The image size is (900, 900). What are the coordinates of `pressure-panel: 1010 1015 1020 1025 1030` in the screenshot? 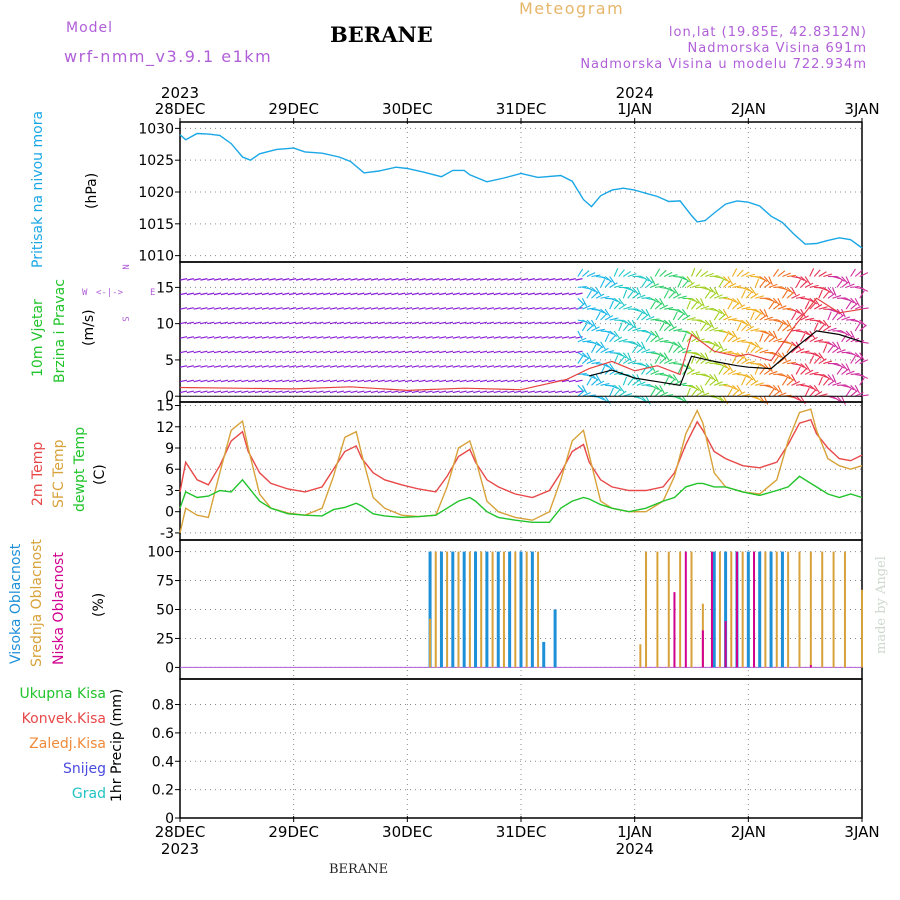 It's located at (500, 193).